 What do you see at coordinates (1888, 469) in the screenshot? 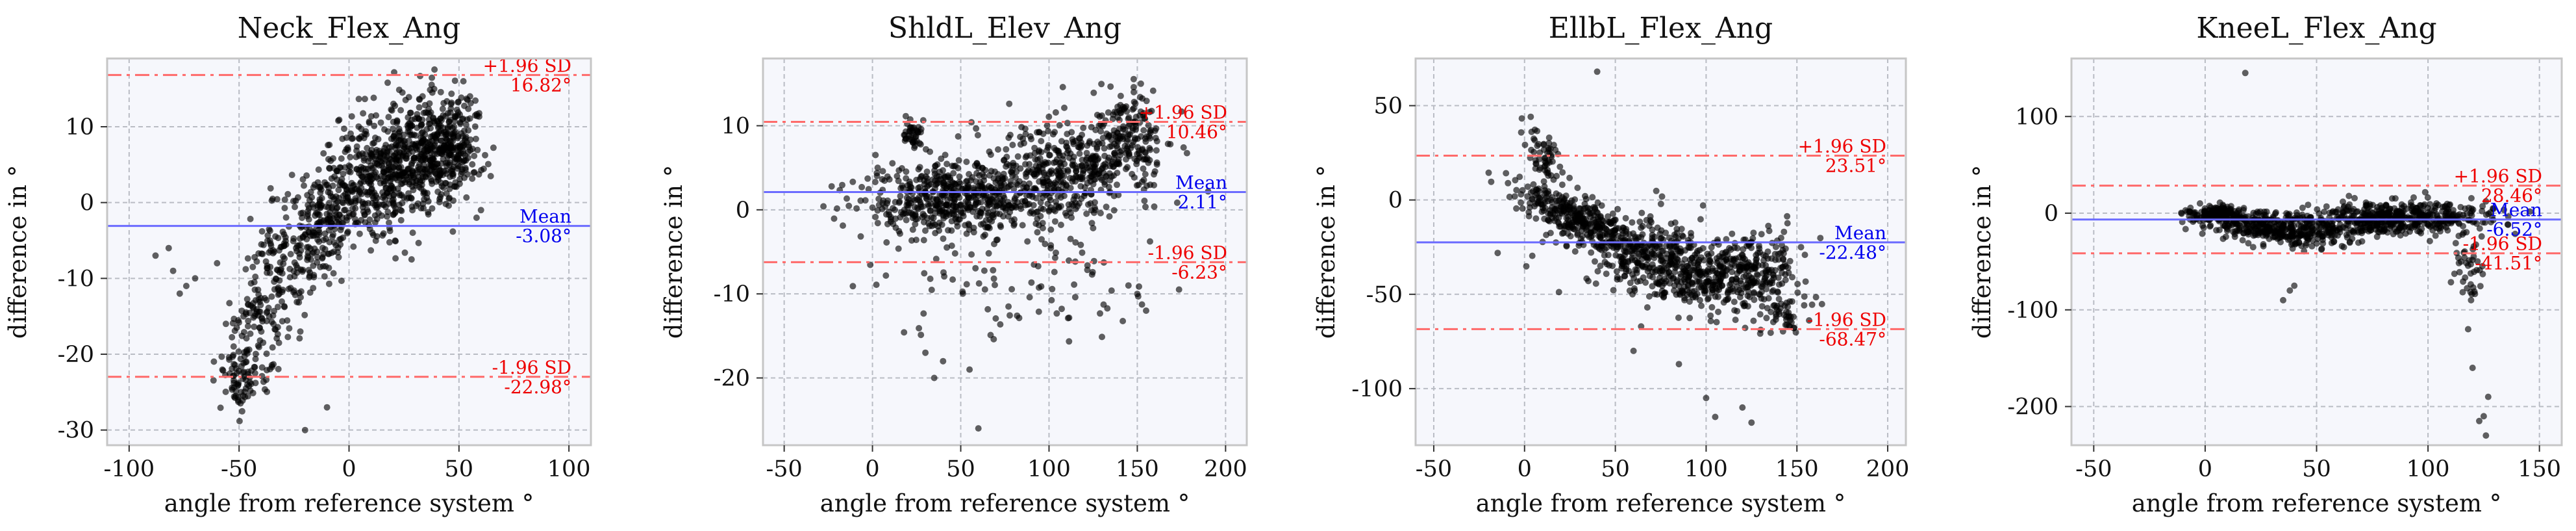
I see `x-tick-label: 200` at bounding box center [1888, 469].